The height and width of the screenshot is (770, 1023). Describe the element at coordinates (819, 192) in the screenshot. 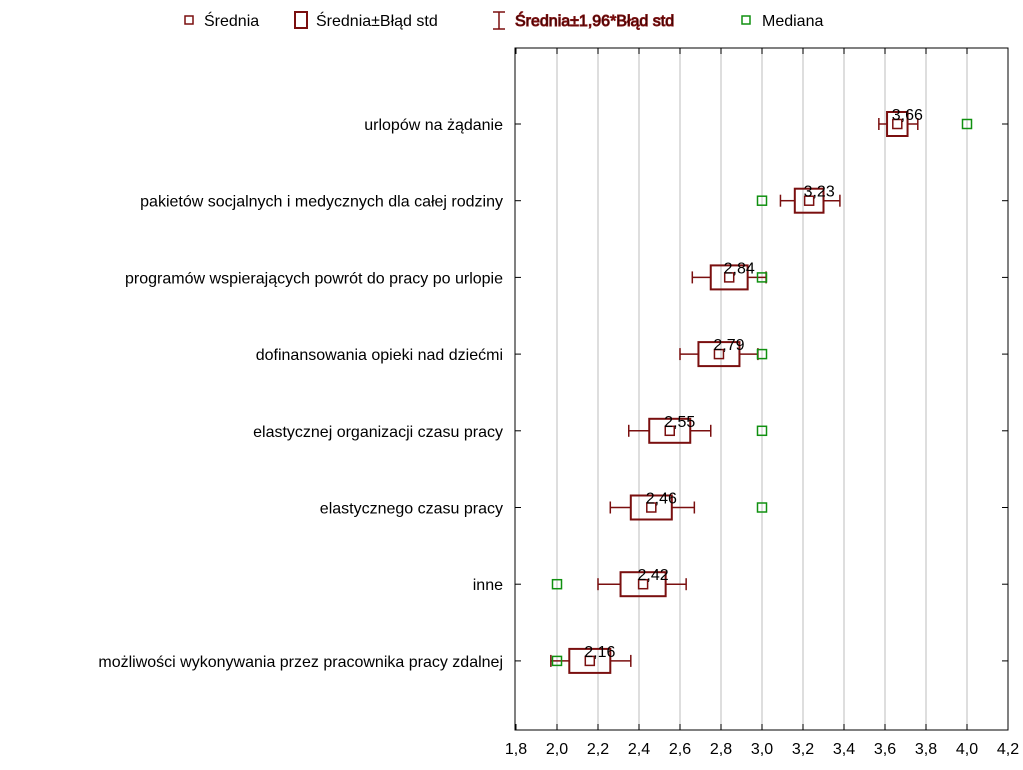

I see `mean-value-label: 3,23` at that location.